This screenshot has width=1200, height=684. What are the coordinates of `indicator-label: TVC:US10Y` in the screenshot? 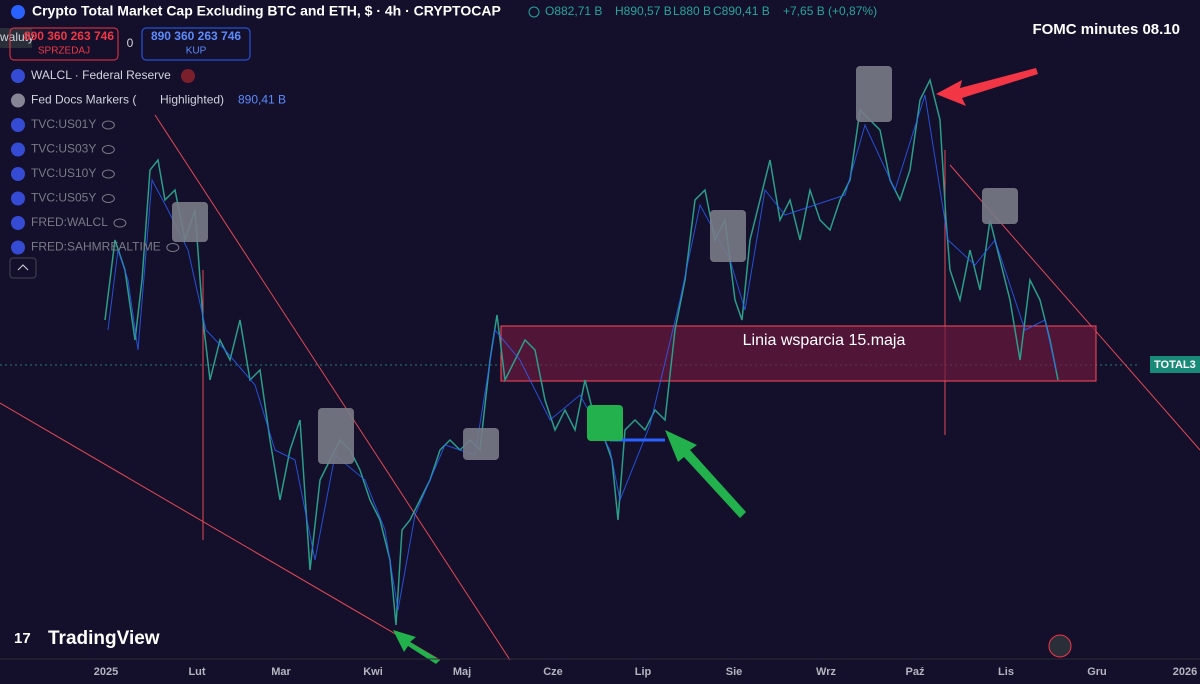 It's located at (63, 173).